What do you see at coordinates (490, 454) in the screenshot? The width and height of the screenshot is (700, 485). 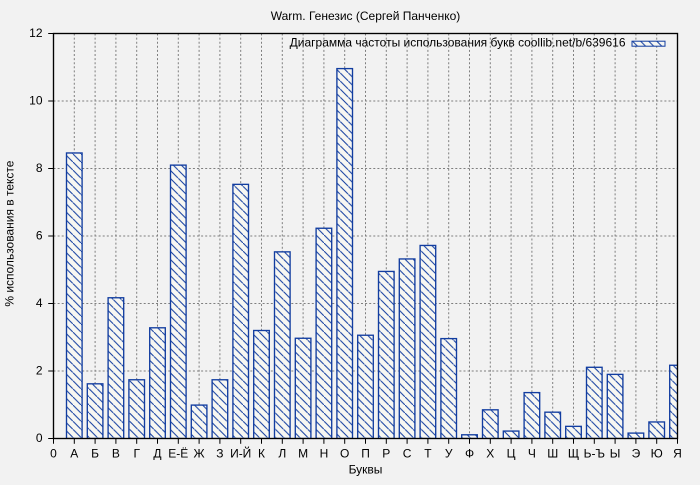 I see `svg-text: Х` at bounding box center [490, 454].